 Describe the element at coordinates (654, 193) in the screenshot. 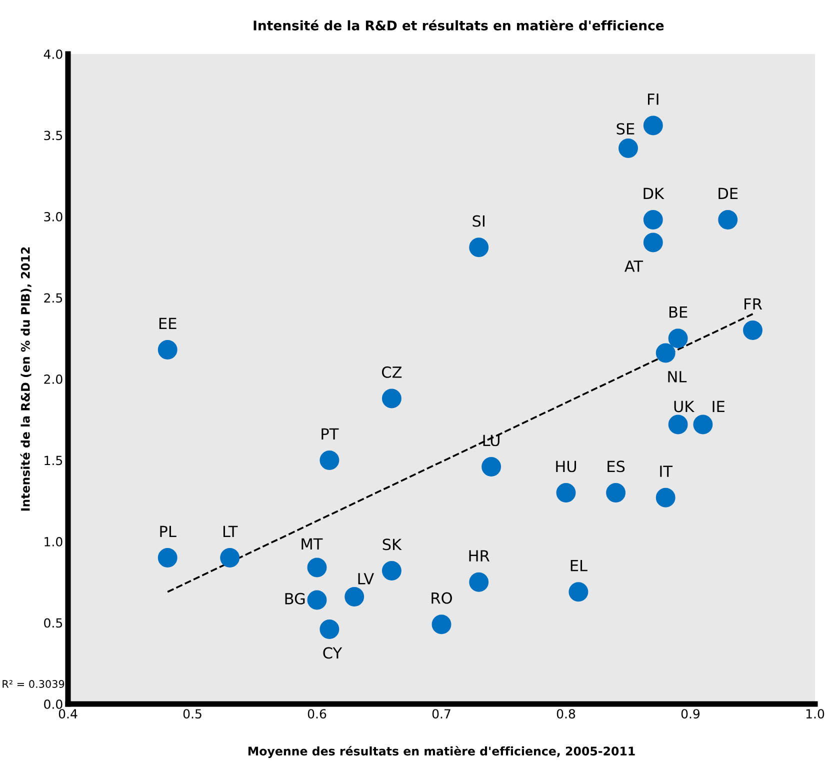

I see `series-label: DK` at that location.